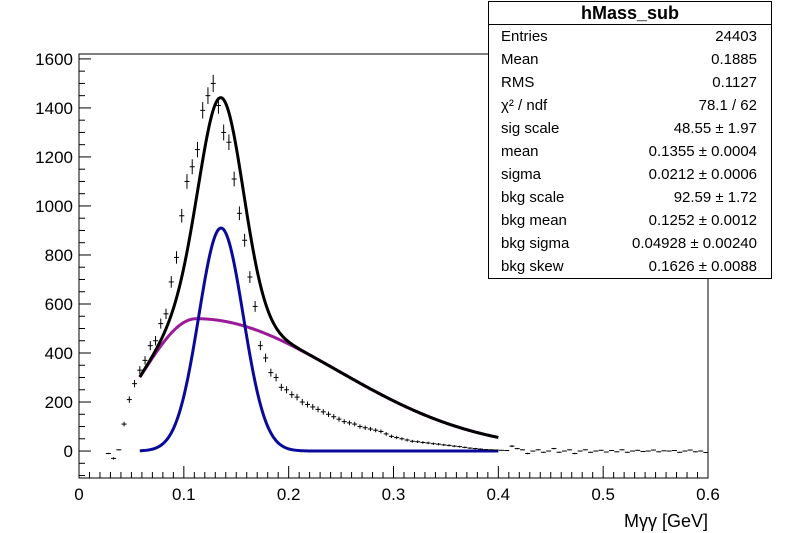 The image size is (788, 533). Describe the element at coordinates (702, 174) in the screenshot. I see `stats-row-value: 0.0212 ± 0.0006` at that location.